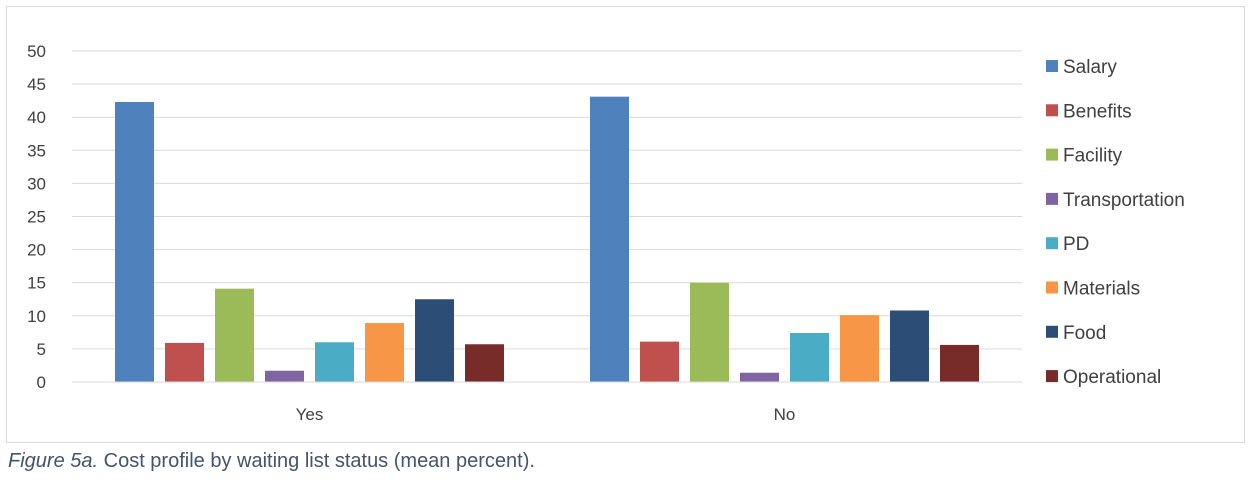  I want to click on bar-salary-yes, so click(134, 241).